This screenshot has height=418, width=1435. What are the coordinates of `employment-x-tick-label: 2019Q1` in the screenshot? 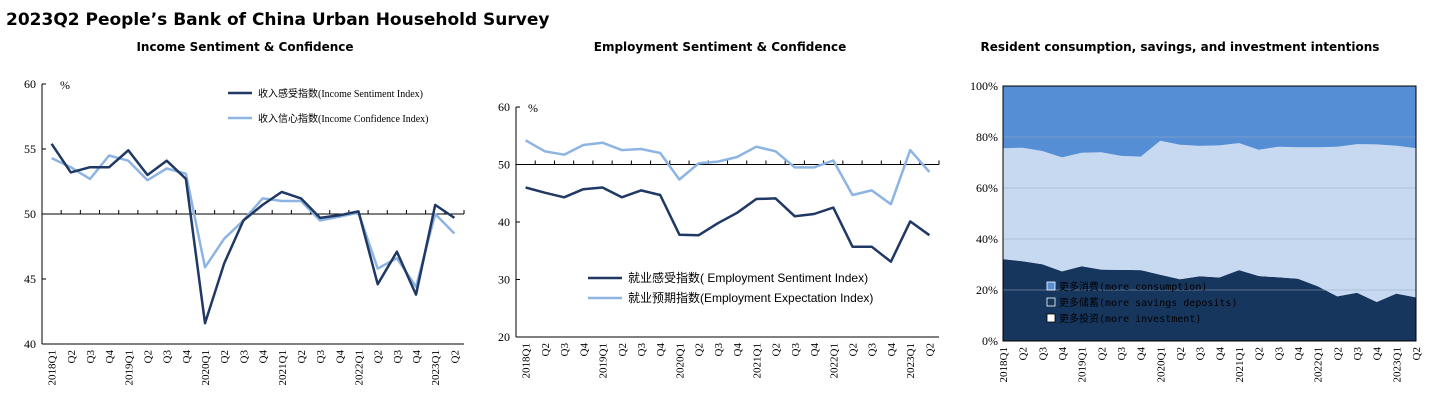 It's located at (604, 360).